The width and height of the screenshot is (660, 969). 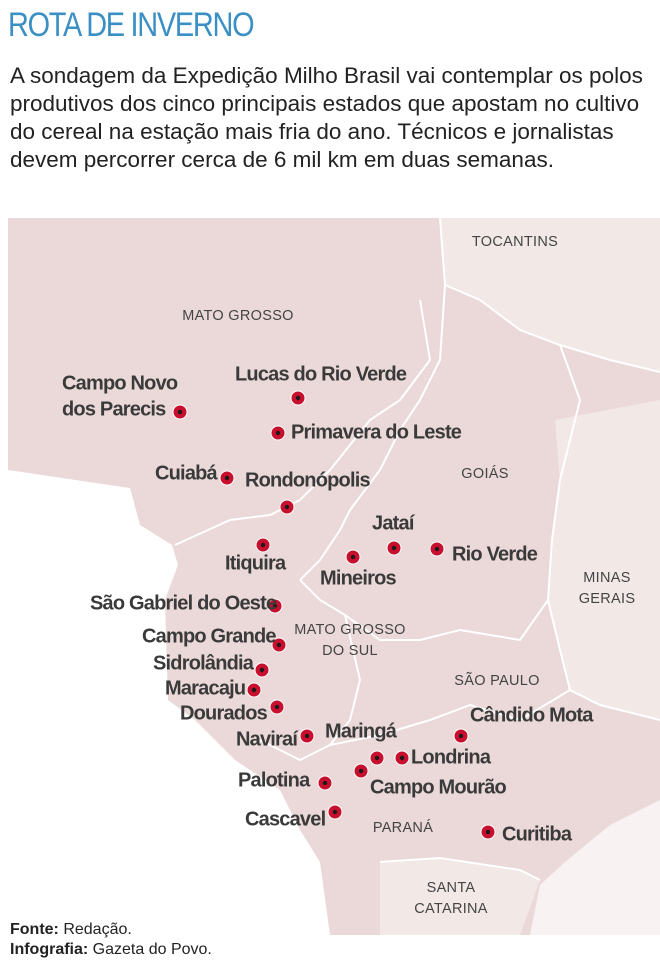 I want to click on credit-line: Infografia: Gazeta do Povo., so click(x=111, y=950).